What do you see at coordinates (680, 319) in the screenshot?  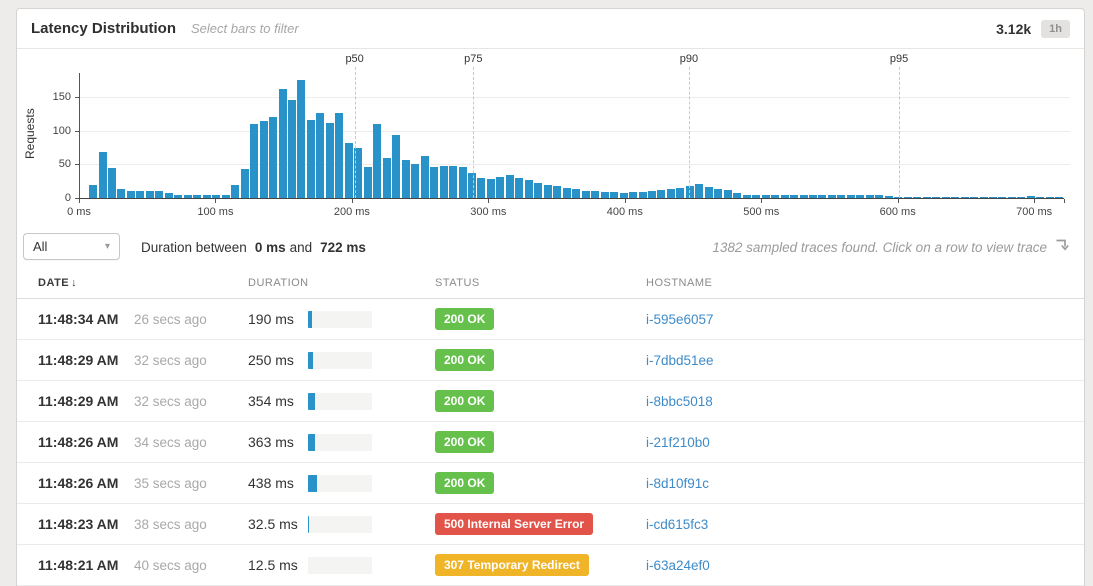 I see `hostname-link: i-595e6057` at bounding box center [680, 319].